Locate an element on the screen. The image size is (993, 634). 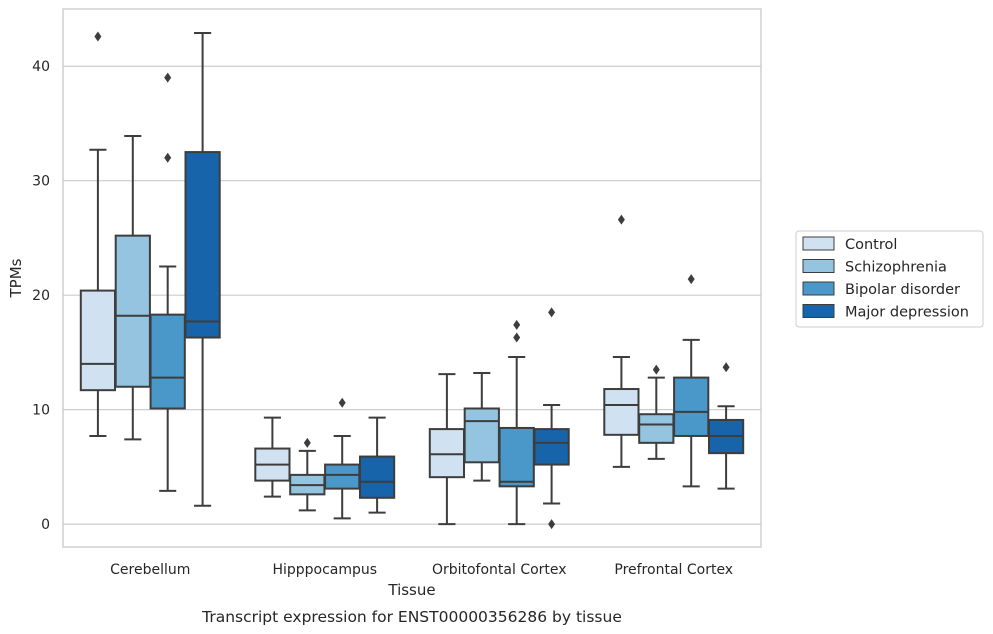
y-tick-label: 40 is located at coordinates (41, 67).